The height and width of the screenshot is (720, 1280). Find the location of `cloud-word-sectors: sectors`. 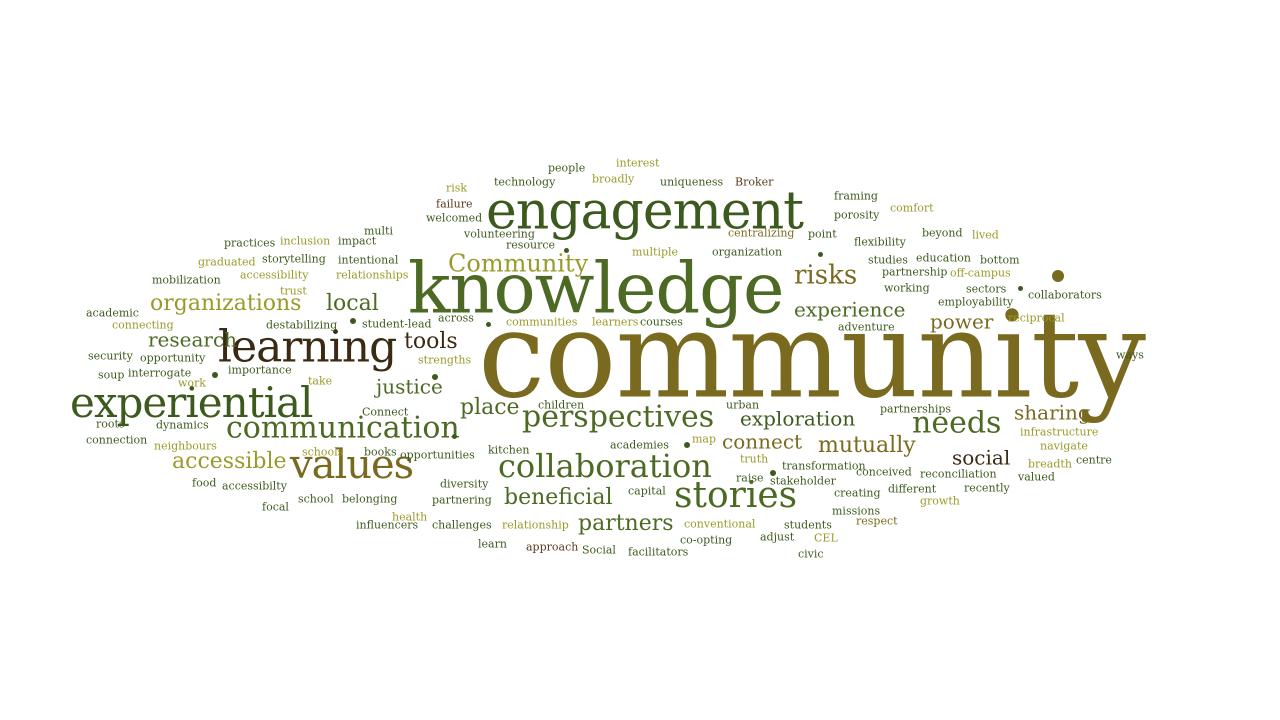

cloud-word-sectors: sectors is located at coordinates (986, 289).